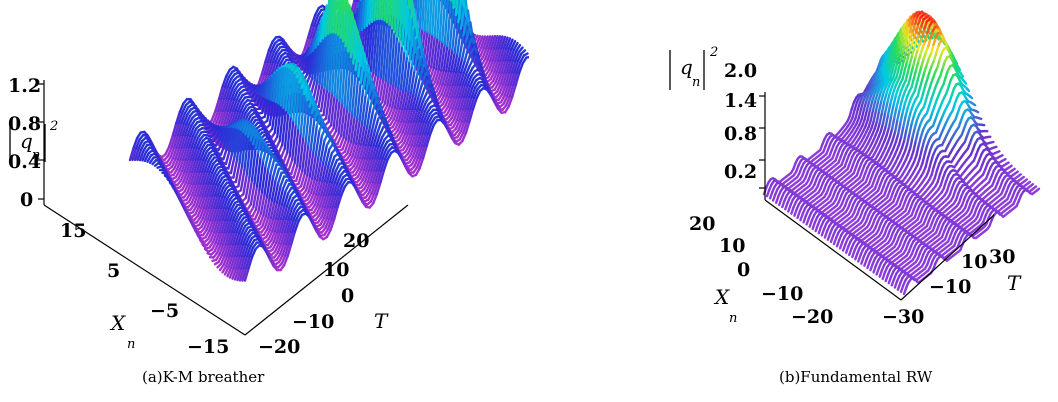 The height and width of the screenshot is (402, 1058). Describe the element at coordinates (336, 270) in the screenshot. I see `t-tick-a: 10` at that location.